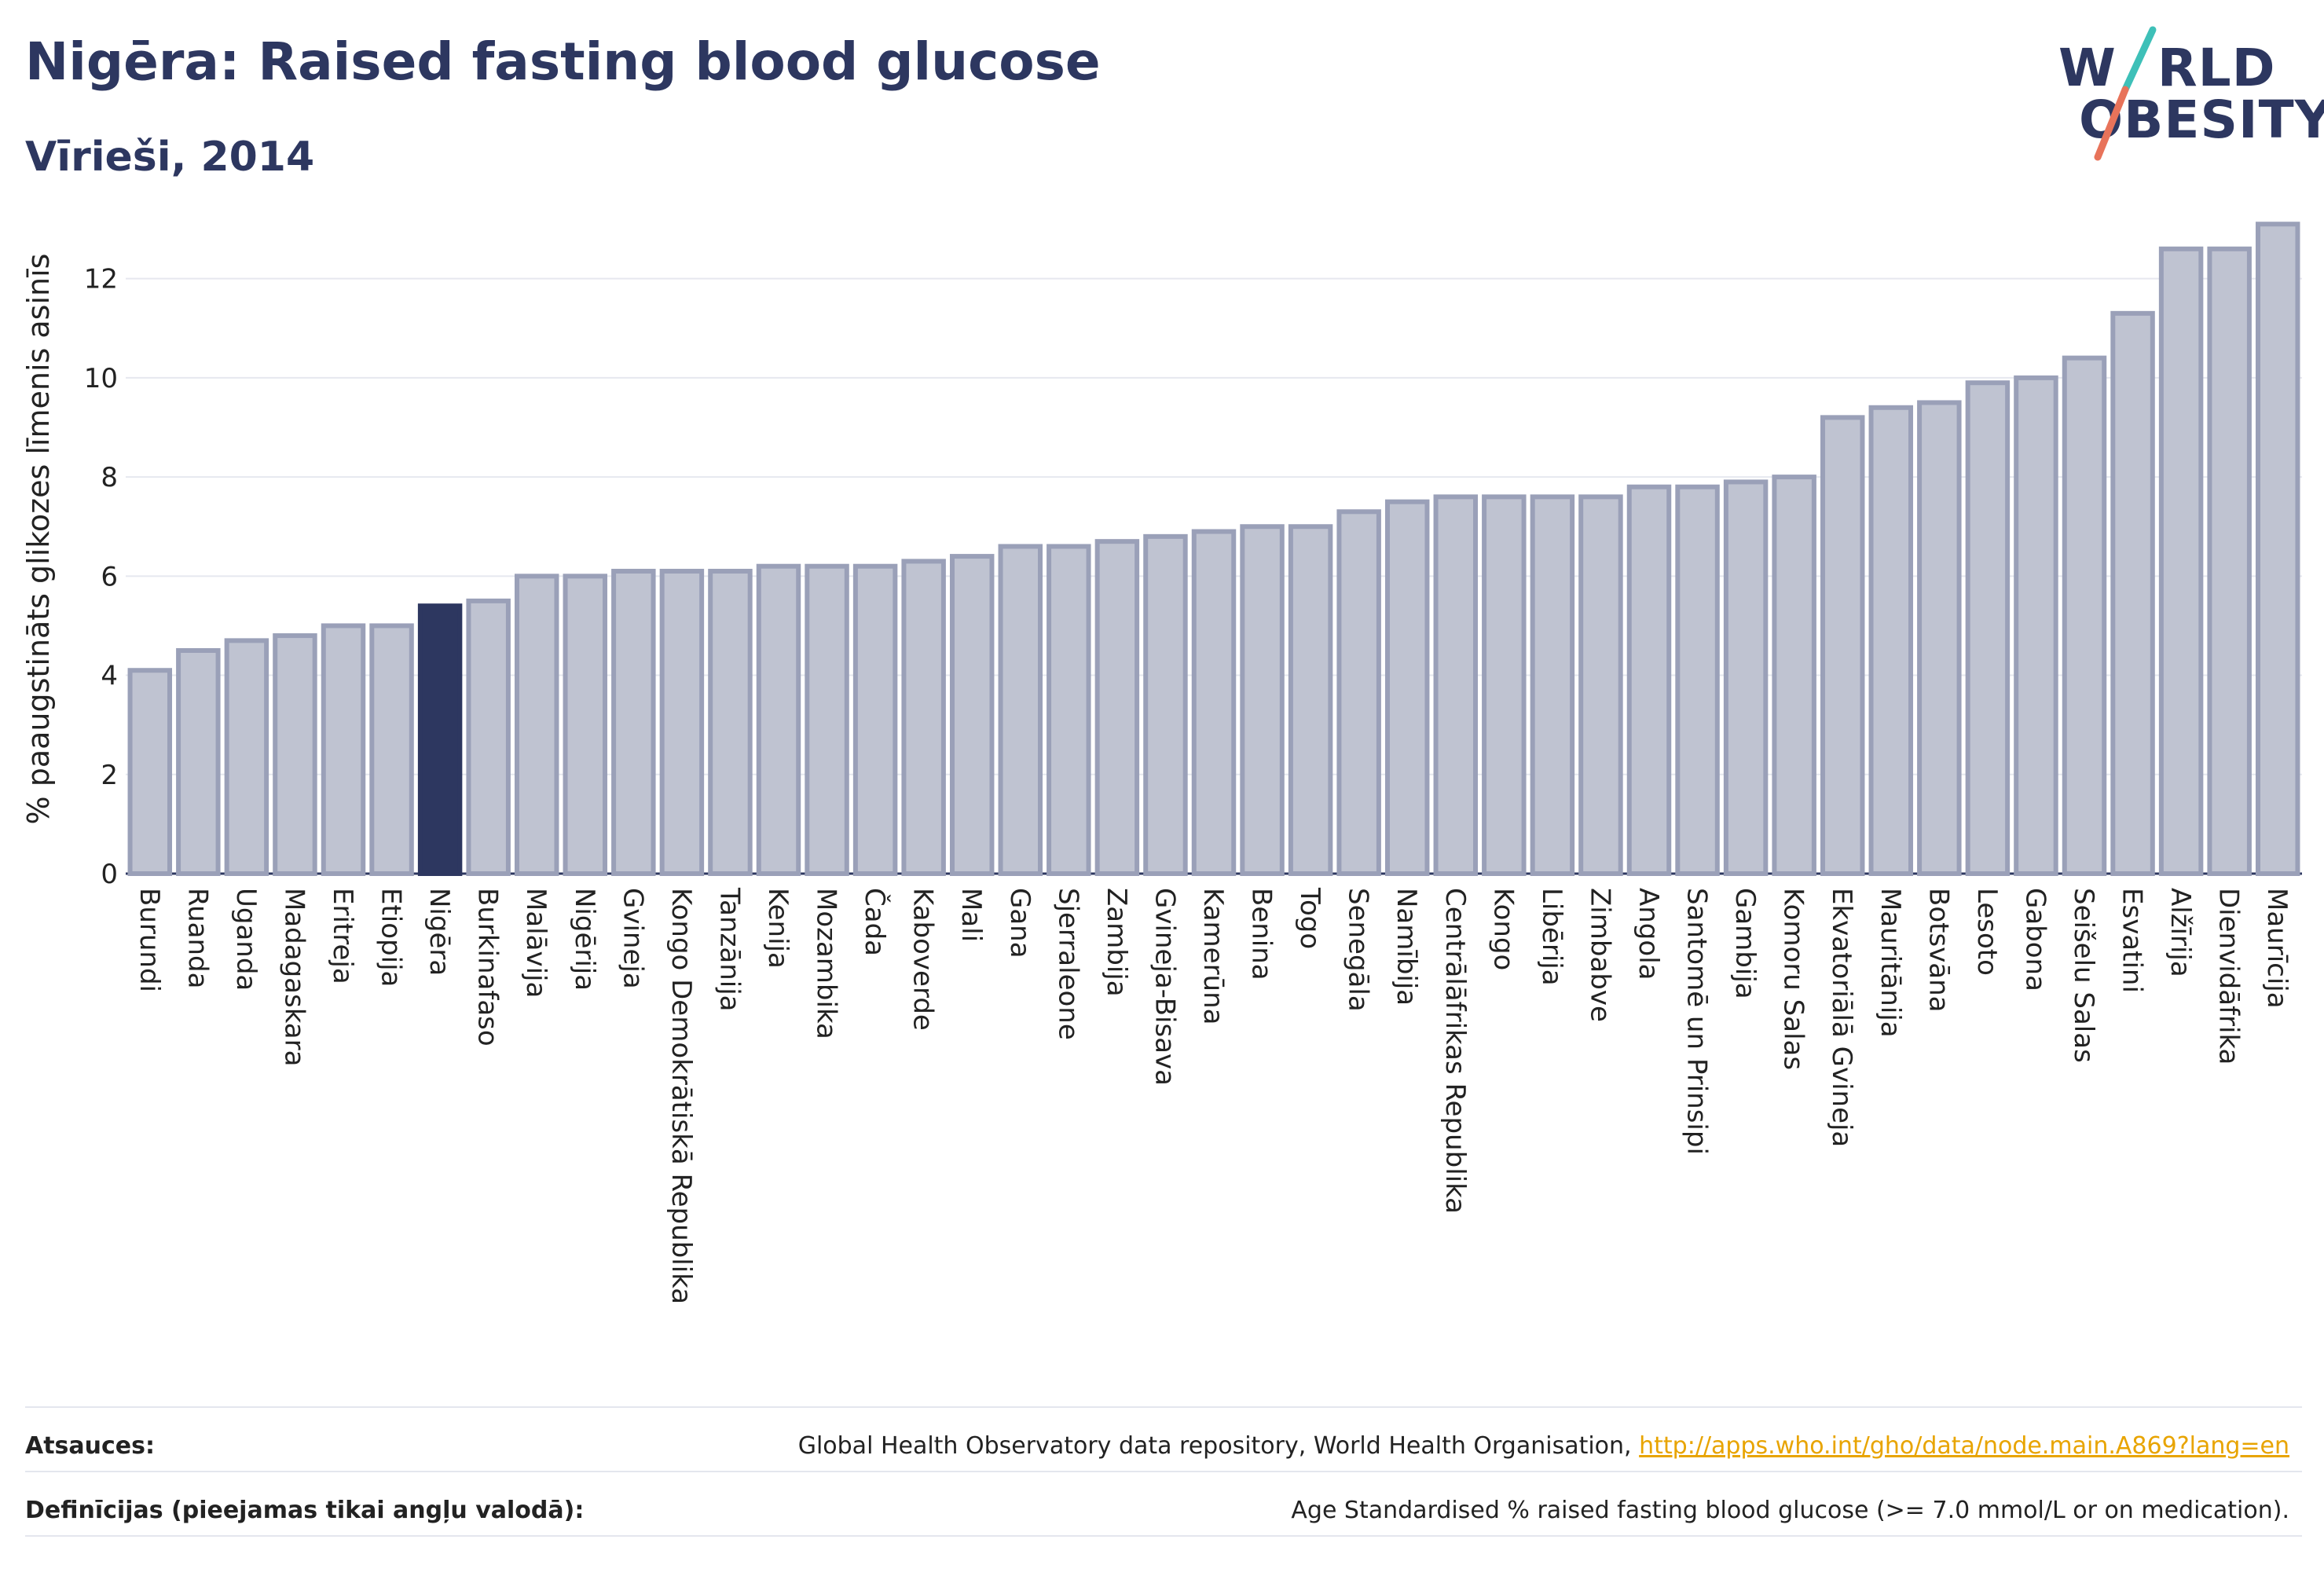 This screenshot has height=1576, width=2324. Describe the element at coordinates (109, 676) in the screenshot. I see `y-tick-label: 4` at that location.